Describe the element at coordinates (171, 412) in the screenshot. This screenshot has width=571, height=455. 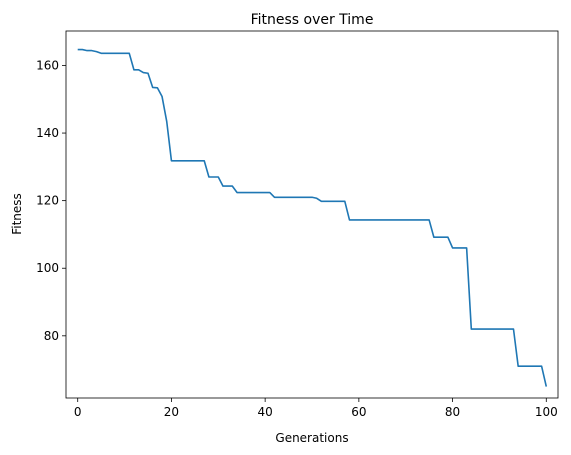
I see `x-tick-label: 20` at that location.